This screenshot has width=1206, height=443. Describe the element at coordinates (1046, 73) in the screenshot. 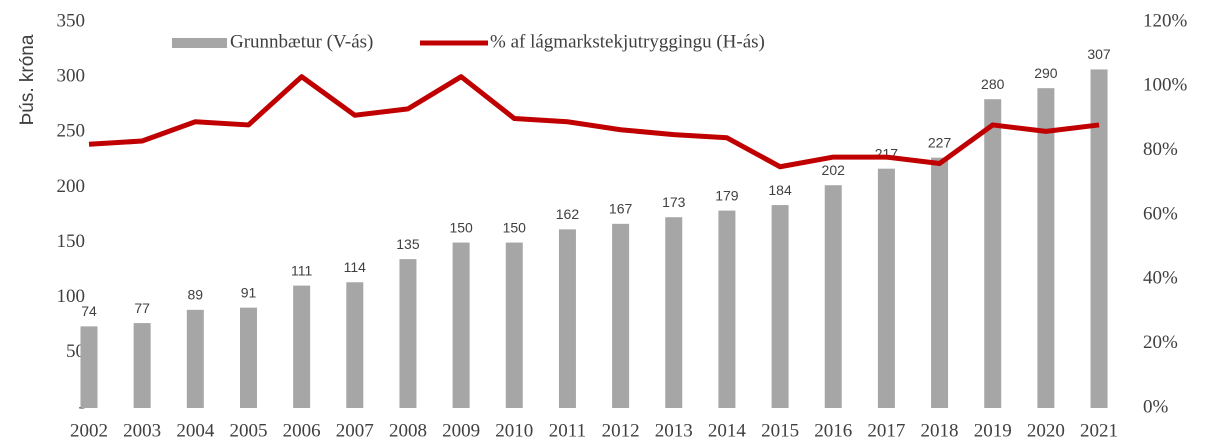

I see `data-label: 290` at that location.